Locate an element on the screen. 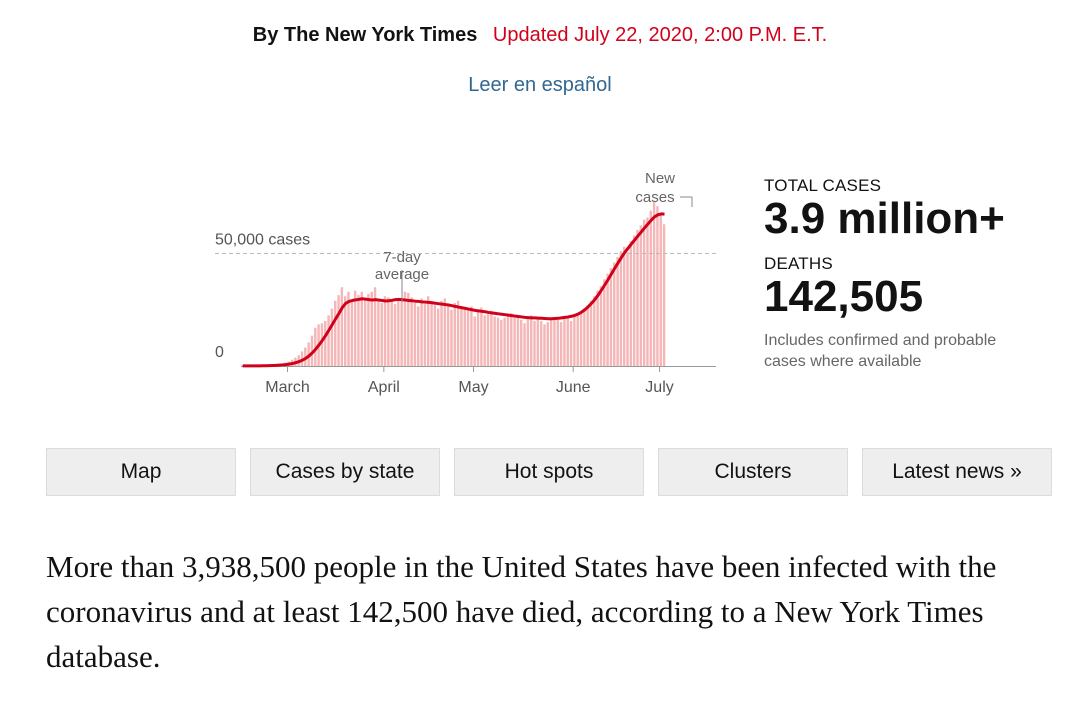 This screenshot has width=1080, height=714. x-tick-label: June is located at coordinates (573, 387).